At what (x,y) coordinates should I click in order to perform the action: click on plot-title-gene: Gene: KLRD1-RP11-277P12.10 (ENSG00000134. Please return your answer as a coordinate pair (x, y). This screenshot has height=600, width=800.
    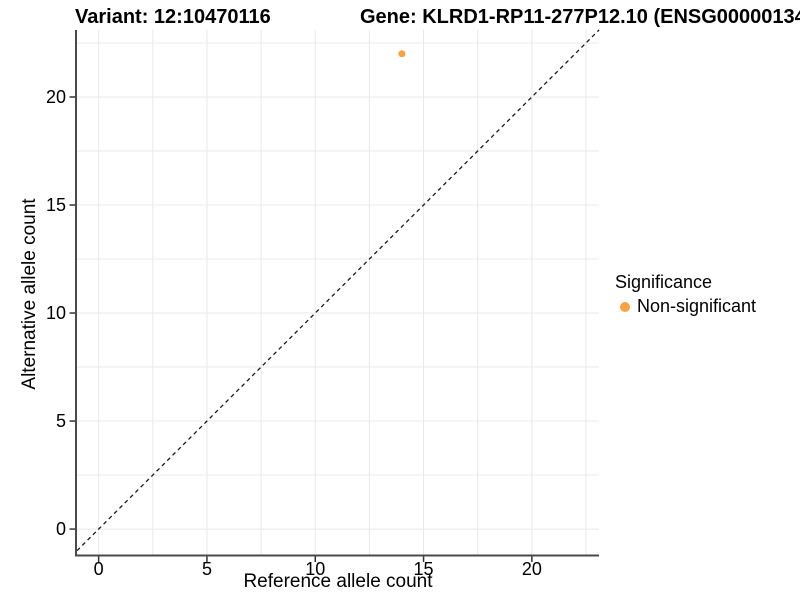
    Looking at the image, I should click on (580, 17).